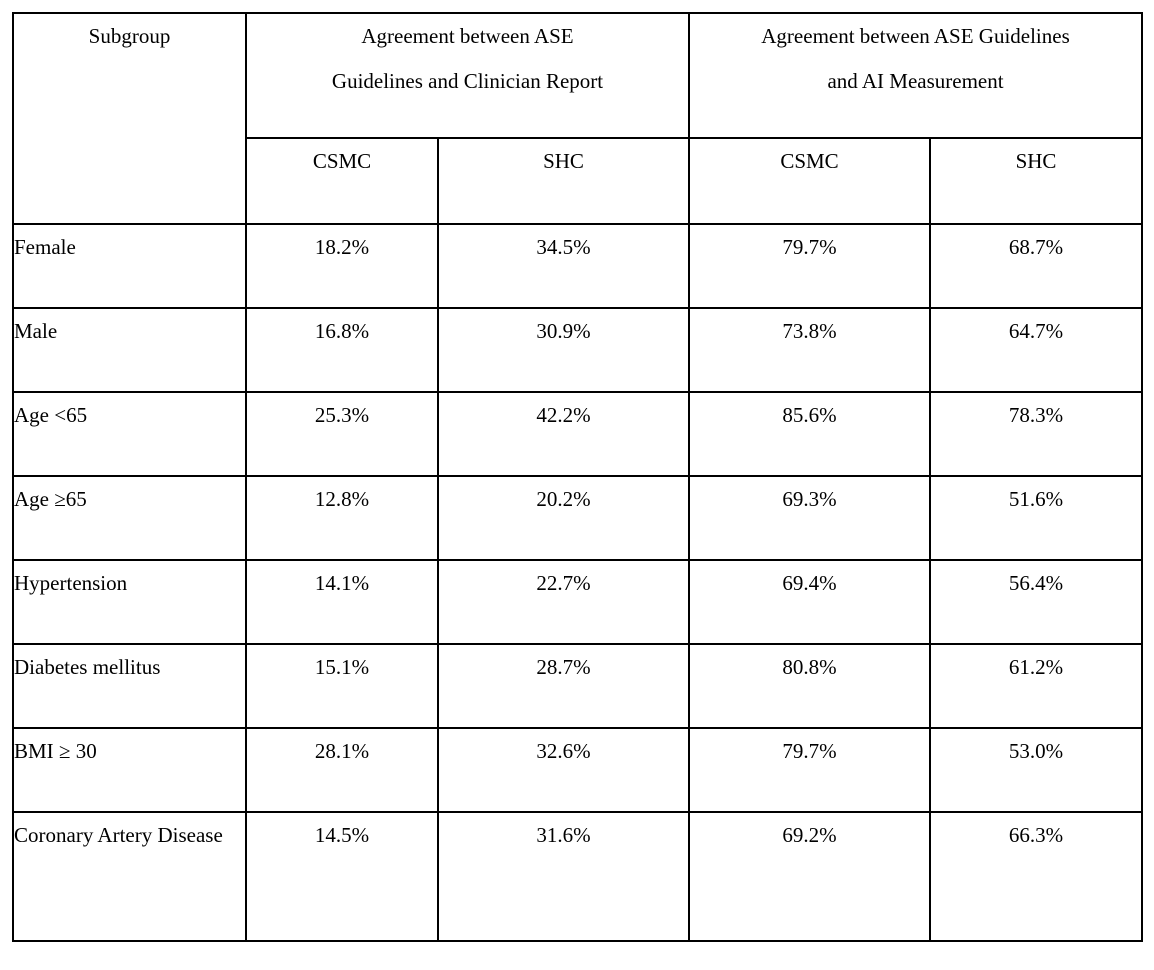 The width and height of the screenshot is (1154, 970). Describe the element at coordinates (915, 81) in the screenshot. I see `group-header-line: and AI Measurement` at that location.